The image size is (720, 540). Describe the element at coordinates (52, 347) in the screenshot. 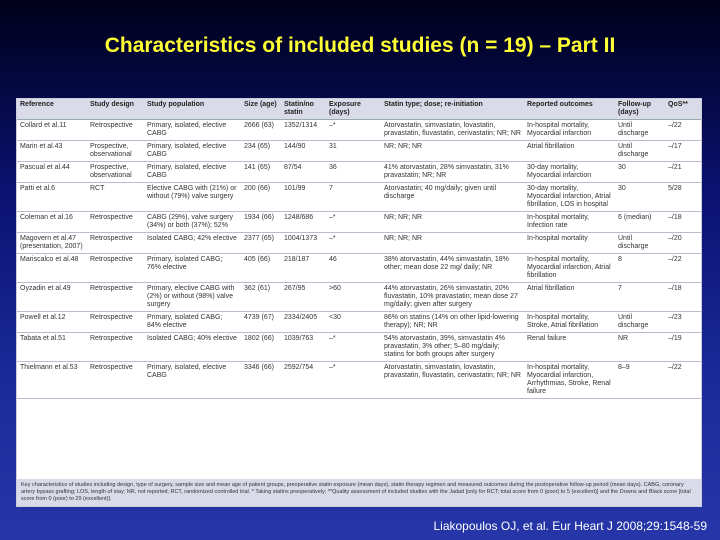

I see `table-cell: Tabata et al.51` at that location.